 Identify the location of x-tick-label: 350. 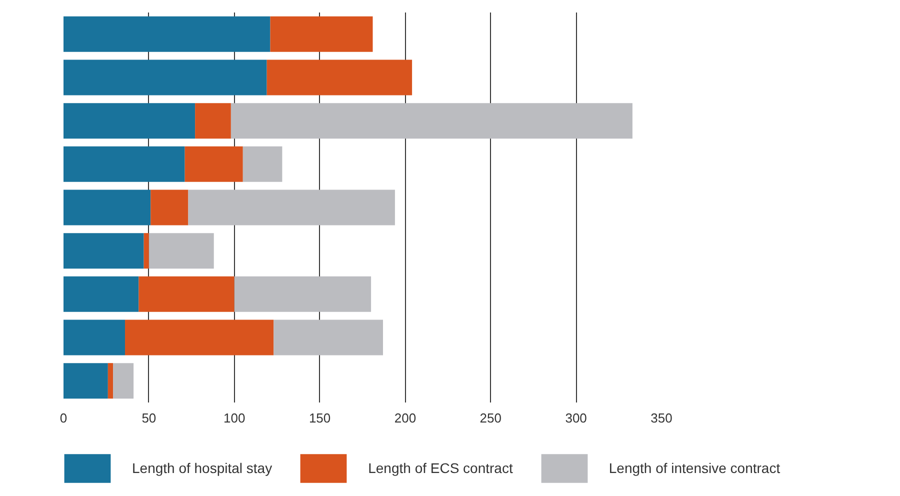
(661, 418).